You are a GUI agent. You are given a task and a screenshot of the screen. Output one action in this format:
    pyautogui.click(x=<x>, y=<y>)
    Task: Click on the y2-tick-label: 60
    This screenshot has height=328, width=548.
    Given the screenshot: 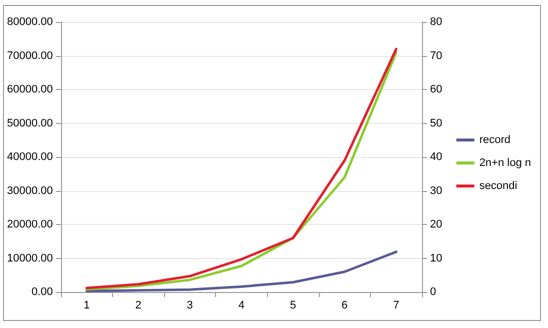 What is the action you would take?
    pyautogui.click(x=436, y=90)
    